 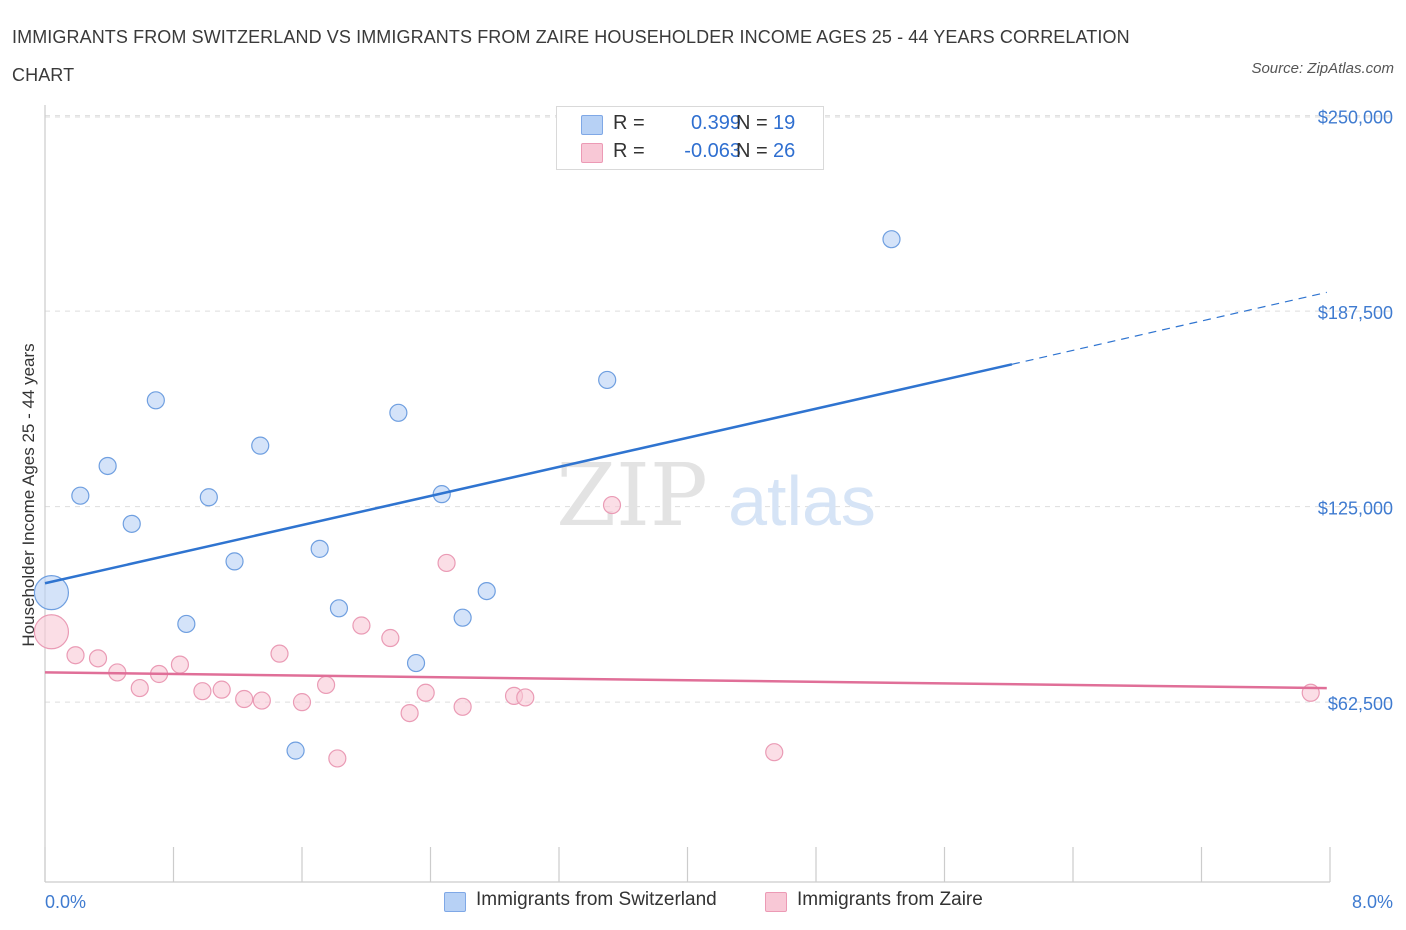 I want to click on x-tick-label: 0.0%, so click(x=65, y=902).